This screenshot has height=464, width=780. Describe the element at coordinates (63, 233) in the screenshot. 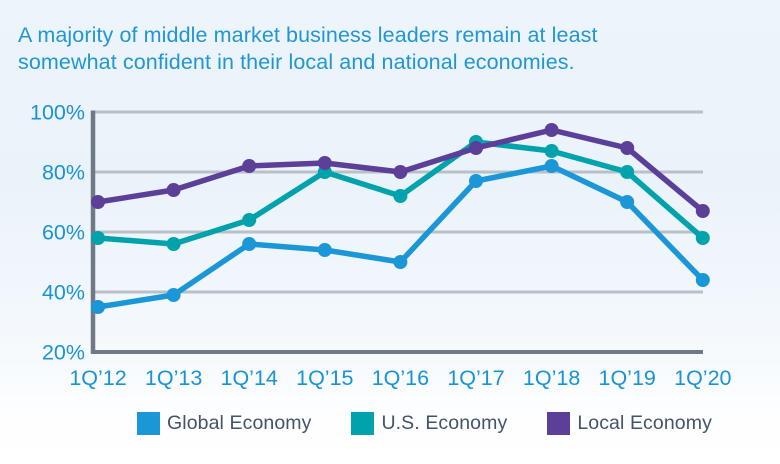

I see `y-tick-label: 60%` at that location.